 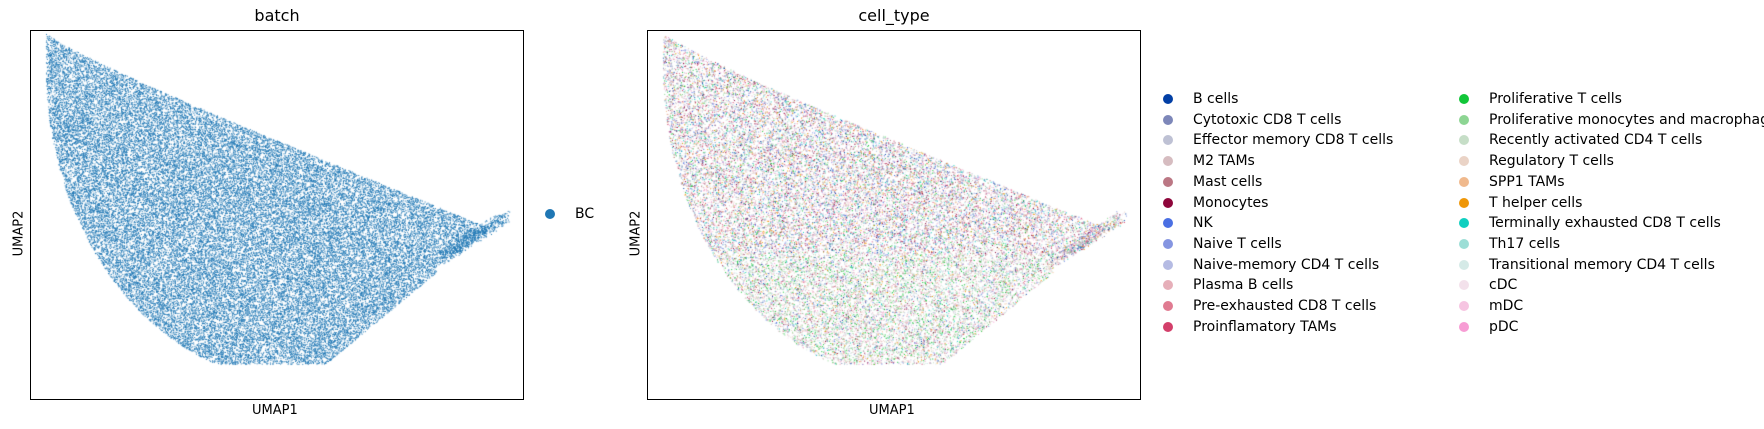 What do you see at coordinates (1503, 285) in the screenshot?
I see `legend-label: cDC` at bounding box center [1503, 285].